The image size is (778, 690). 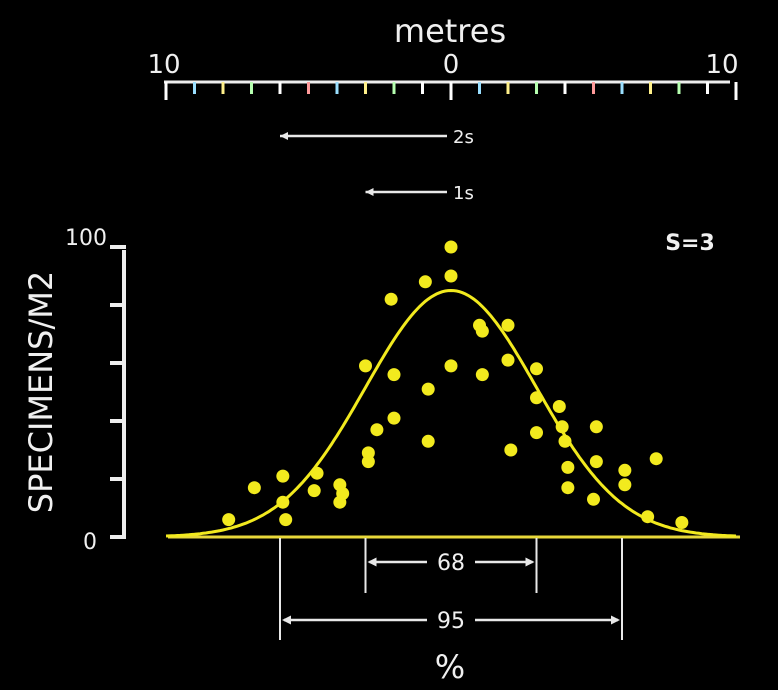 What do you see at coordinates (451, 91) in the screenshot?
I see `ruler-ticks` at bounding box center [451, 91].